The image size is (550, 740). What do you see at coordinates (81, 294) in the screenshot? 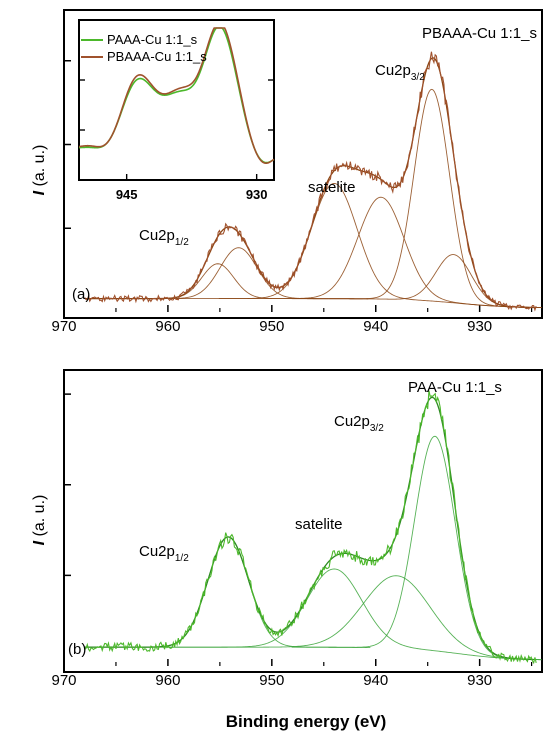
I see `panel-a-label: (a)` at bounding box center [81, 294].